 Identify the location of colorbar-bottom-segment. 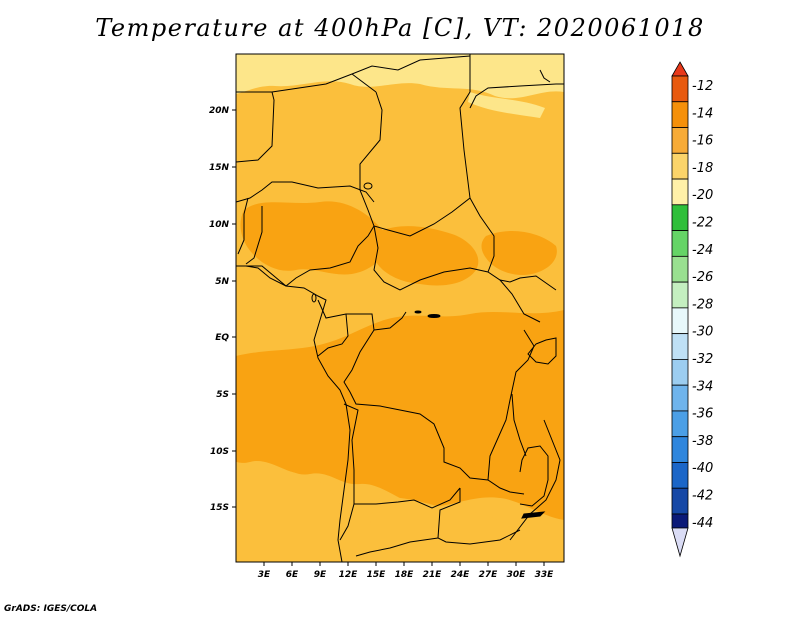
(680, 521).